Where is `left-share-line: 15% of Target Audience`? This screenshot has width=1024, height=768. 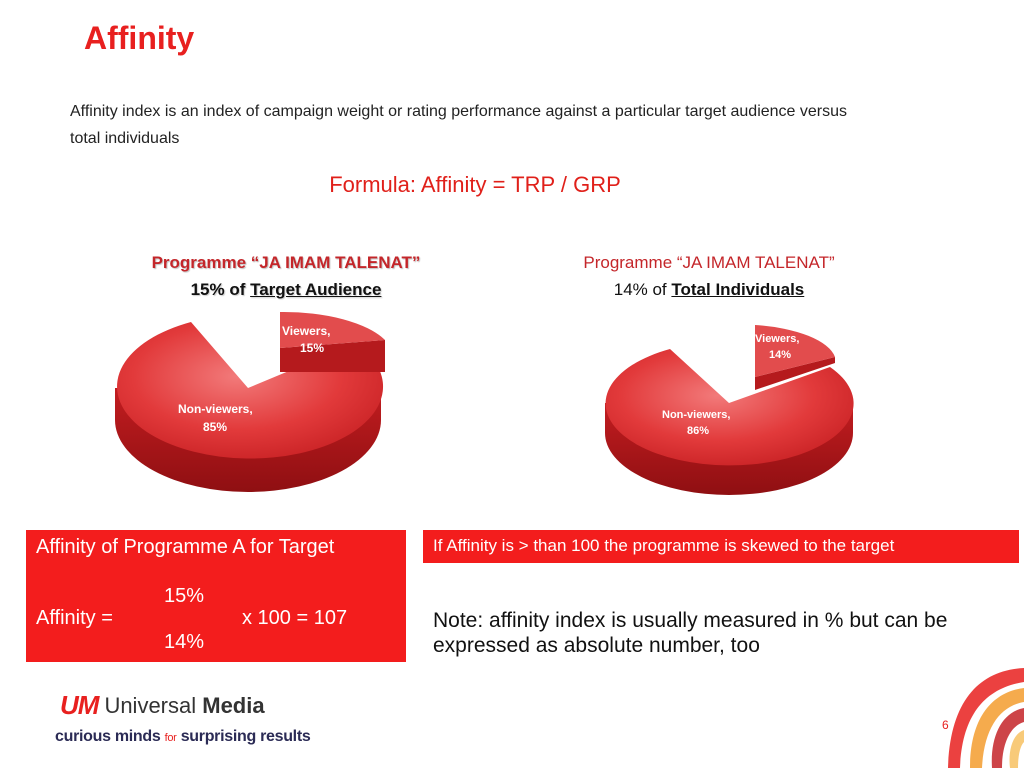 left-share-line: 15% of Target Audience is located at coordinates (286, 289).